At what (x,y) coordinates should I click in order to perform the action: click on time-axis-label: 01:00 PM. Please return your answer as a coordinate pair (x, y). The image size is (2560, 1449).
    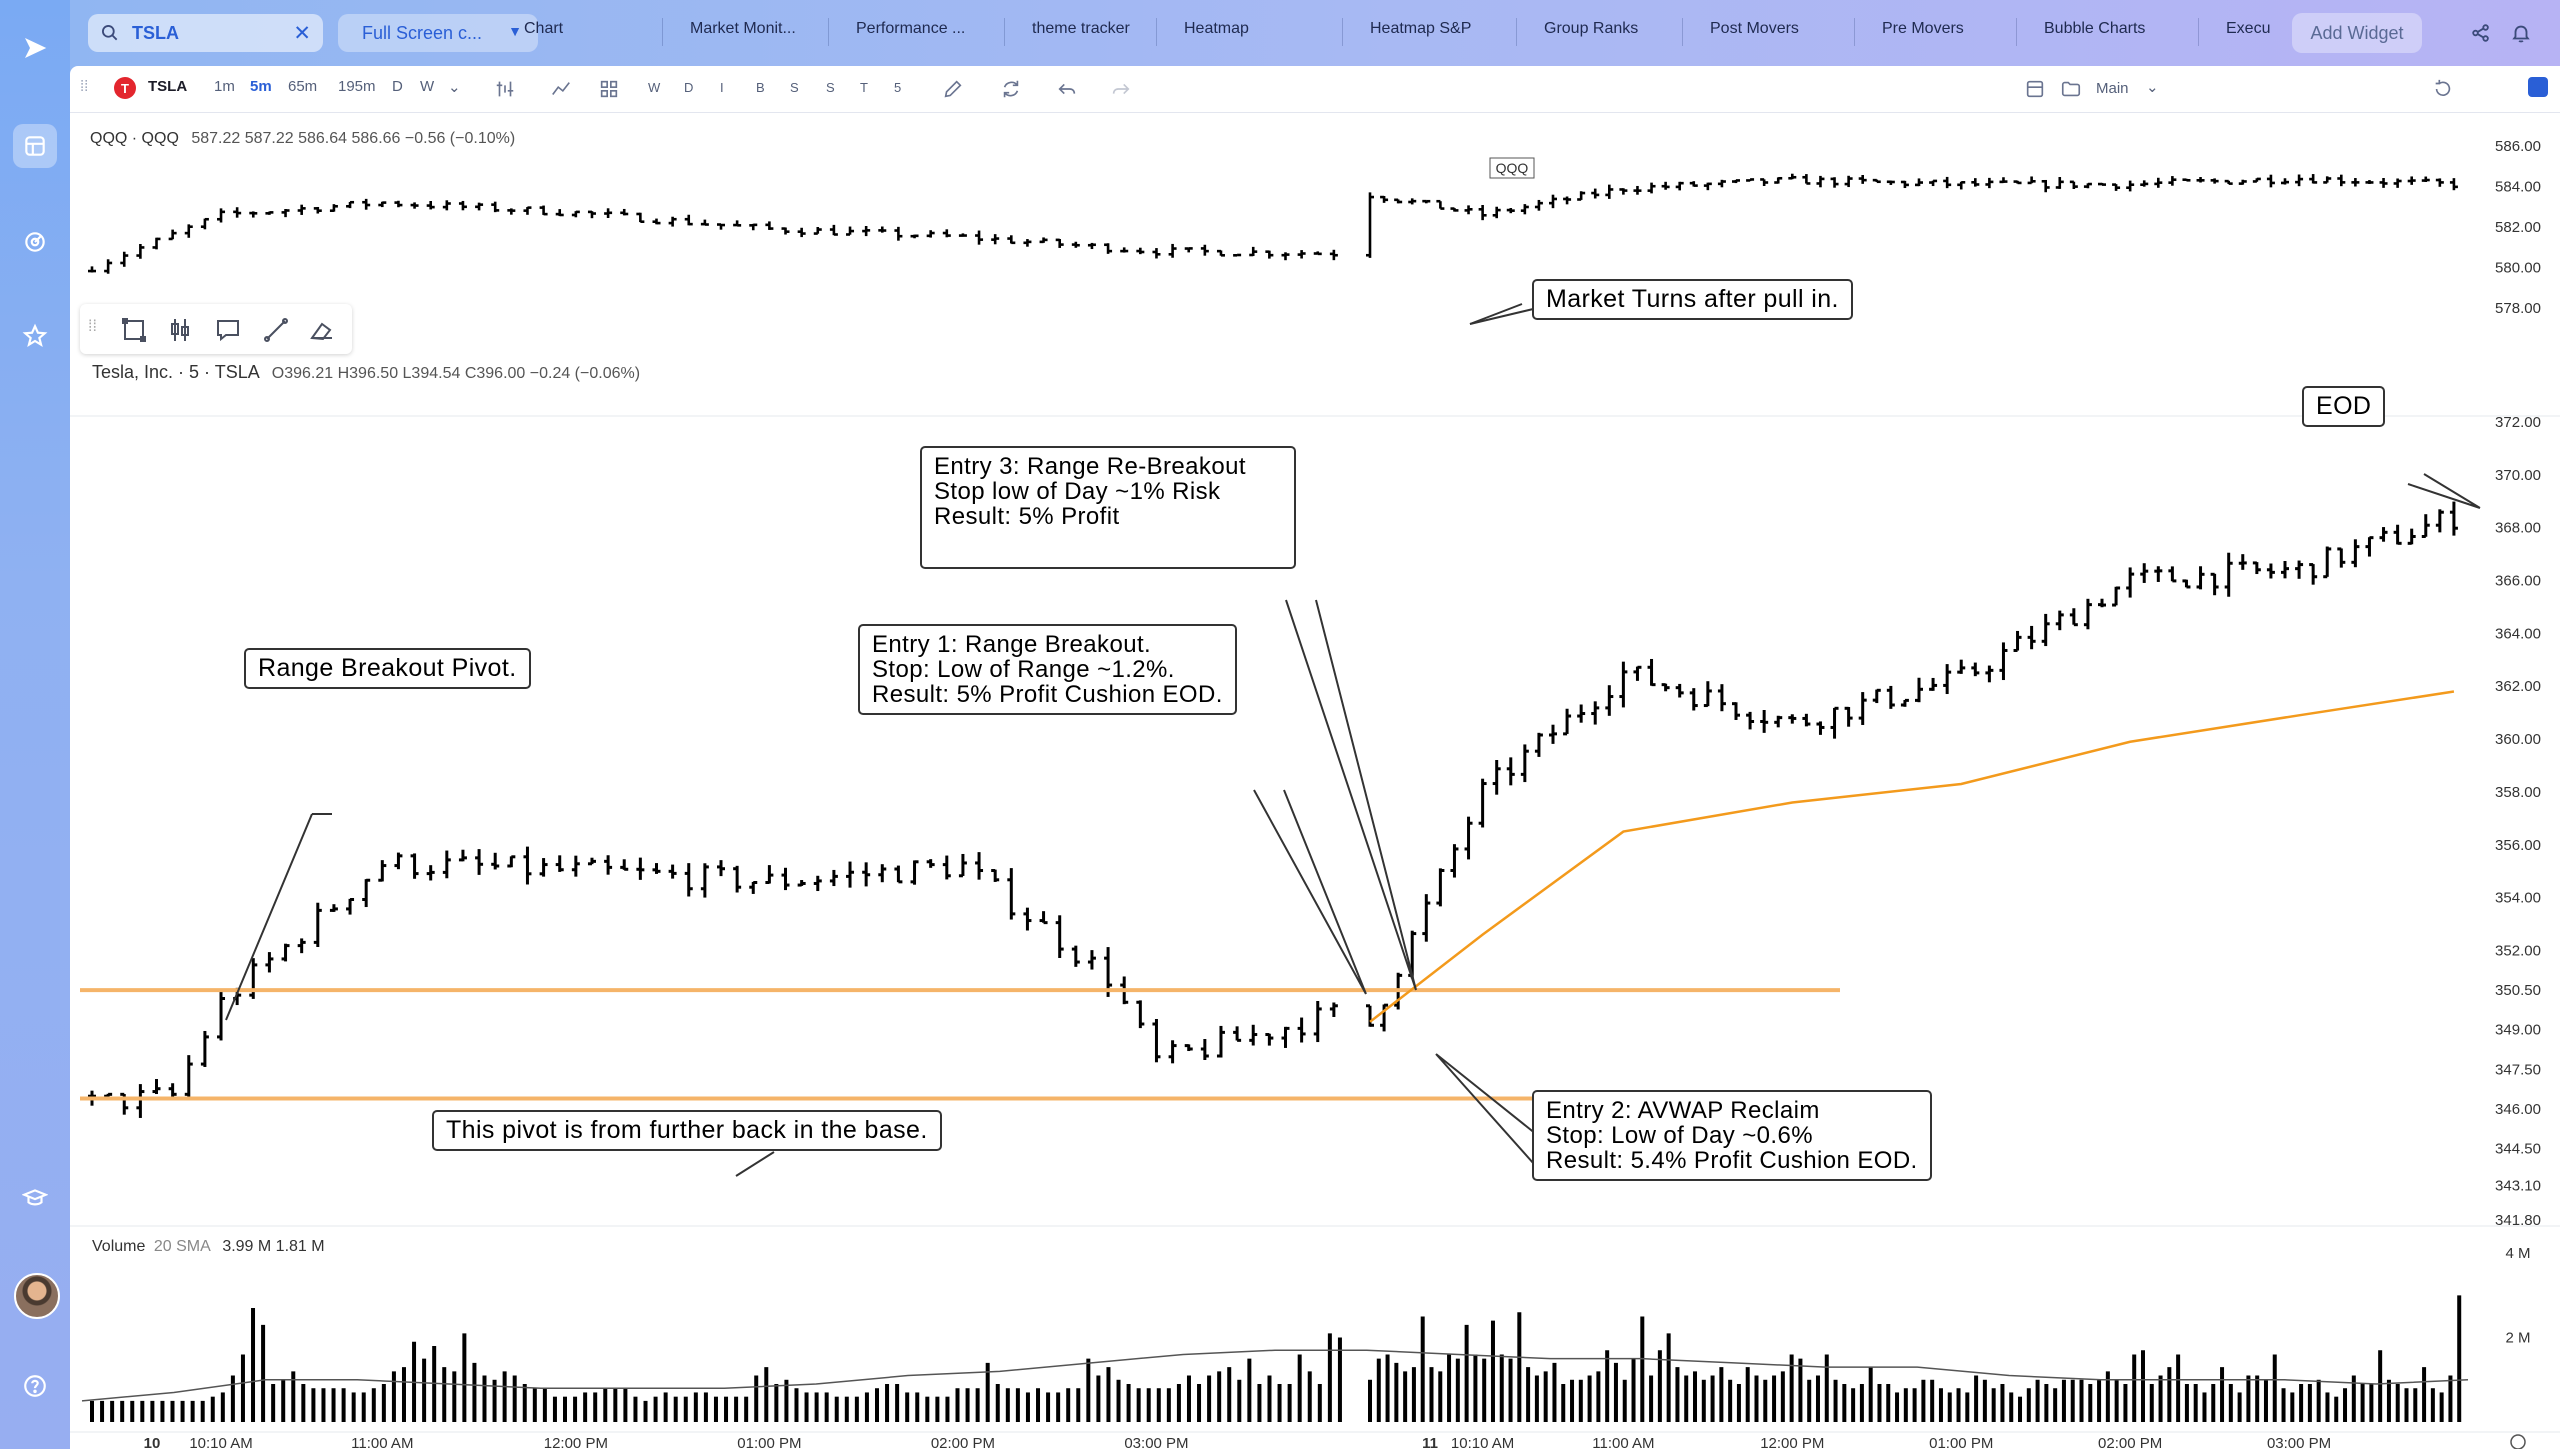
    Looking at the image, I should click on (1961, 1442).